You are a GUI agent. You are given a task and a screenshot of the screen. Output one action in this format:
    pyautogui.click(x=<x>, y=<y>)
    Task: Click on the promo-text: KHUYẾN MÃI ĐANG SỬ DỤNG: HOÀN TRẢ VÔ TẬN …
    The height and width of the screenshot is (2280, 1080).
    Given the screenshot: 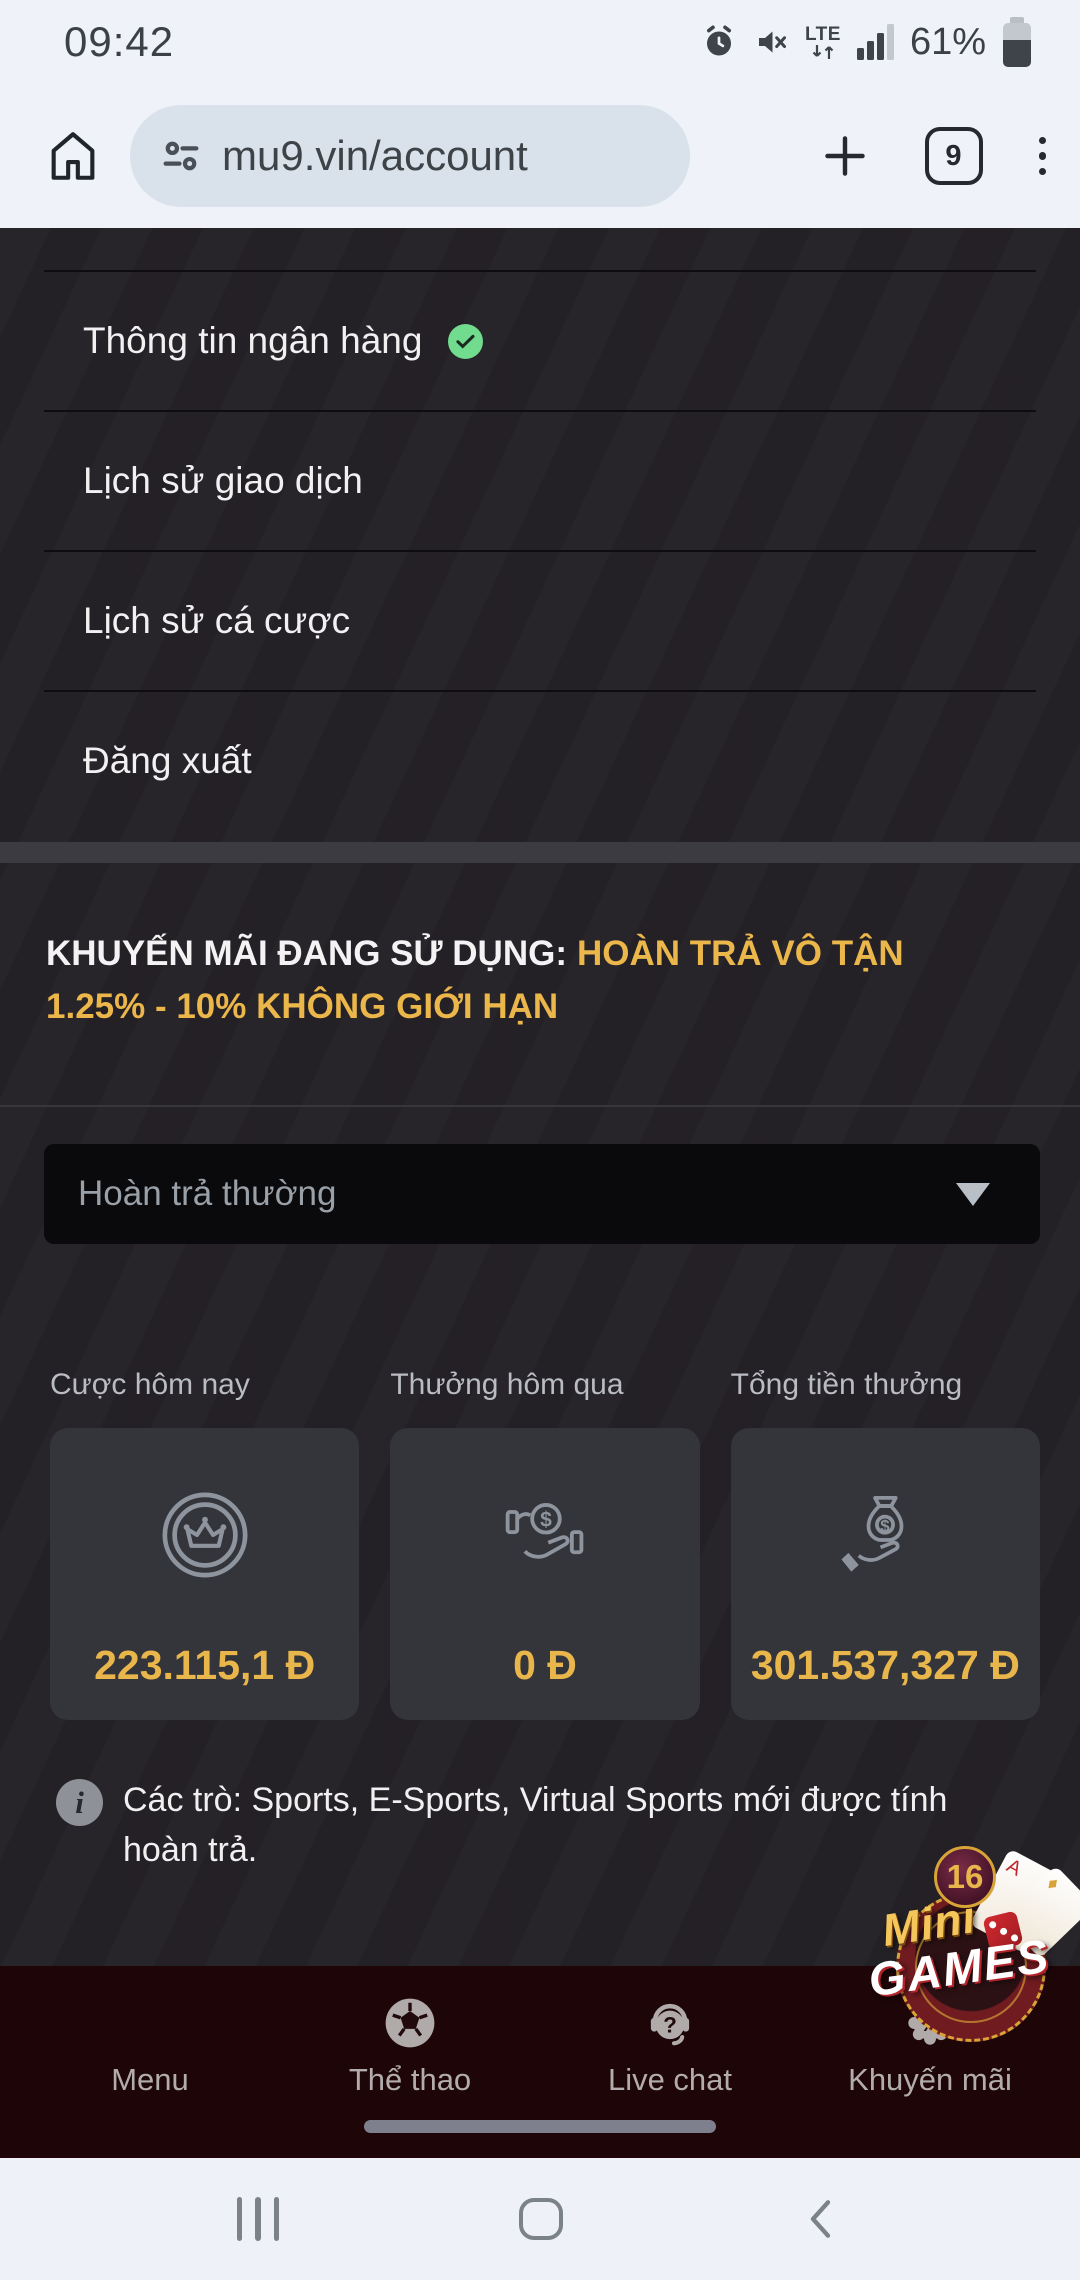 What is the action you would take?
    pyautogui.click(x=528, y=980)
    